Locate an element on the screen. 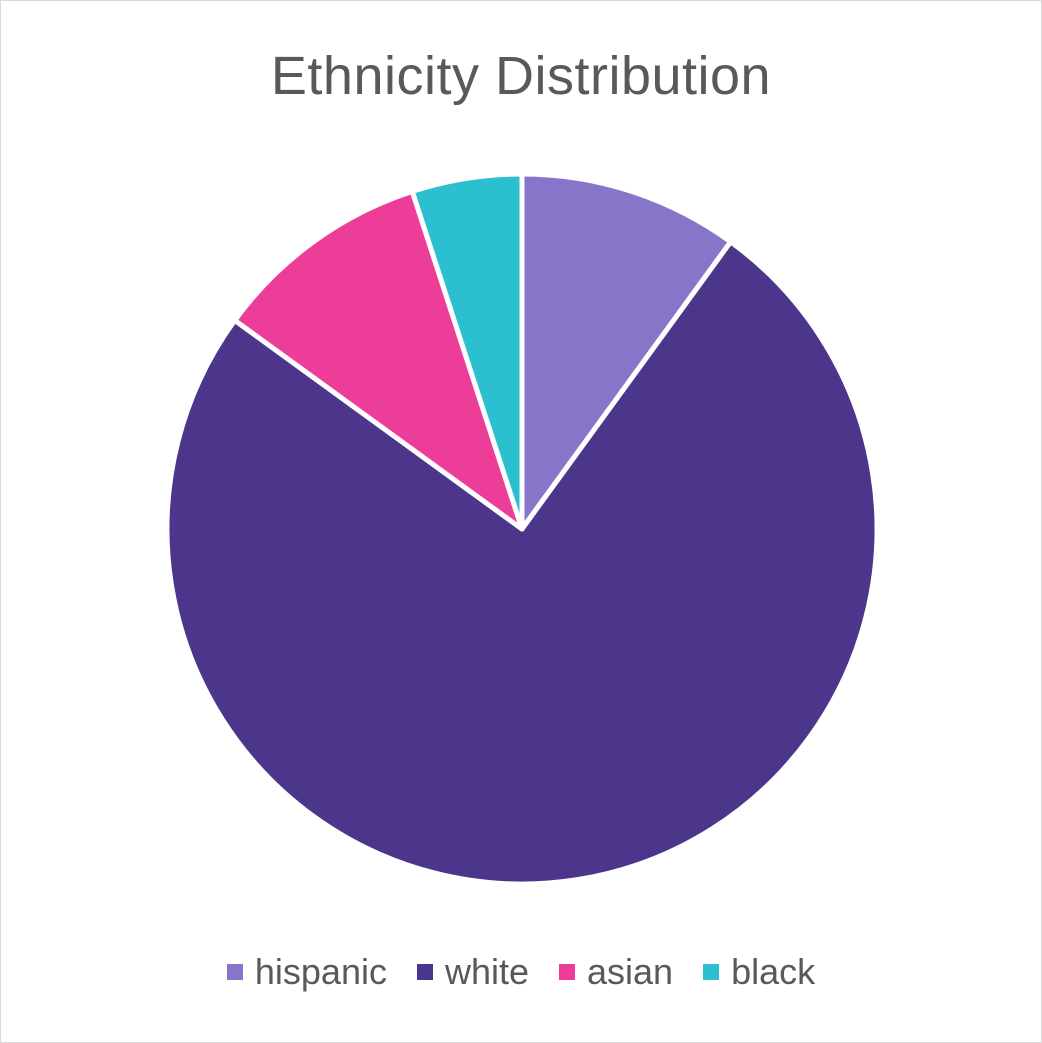 The width and height of the screenshot is (1042, 1043). legend-item-asian: asian is located at coordinates (616, 972).